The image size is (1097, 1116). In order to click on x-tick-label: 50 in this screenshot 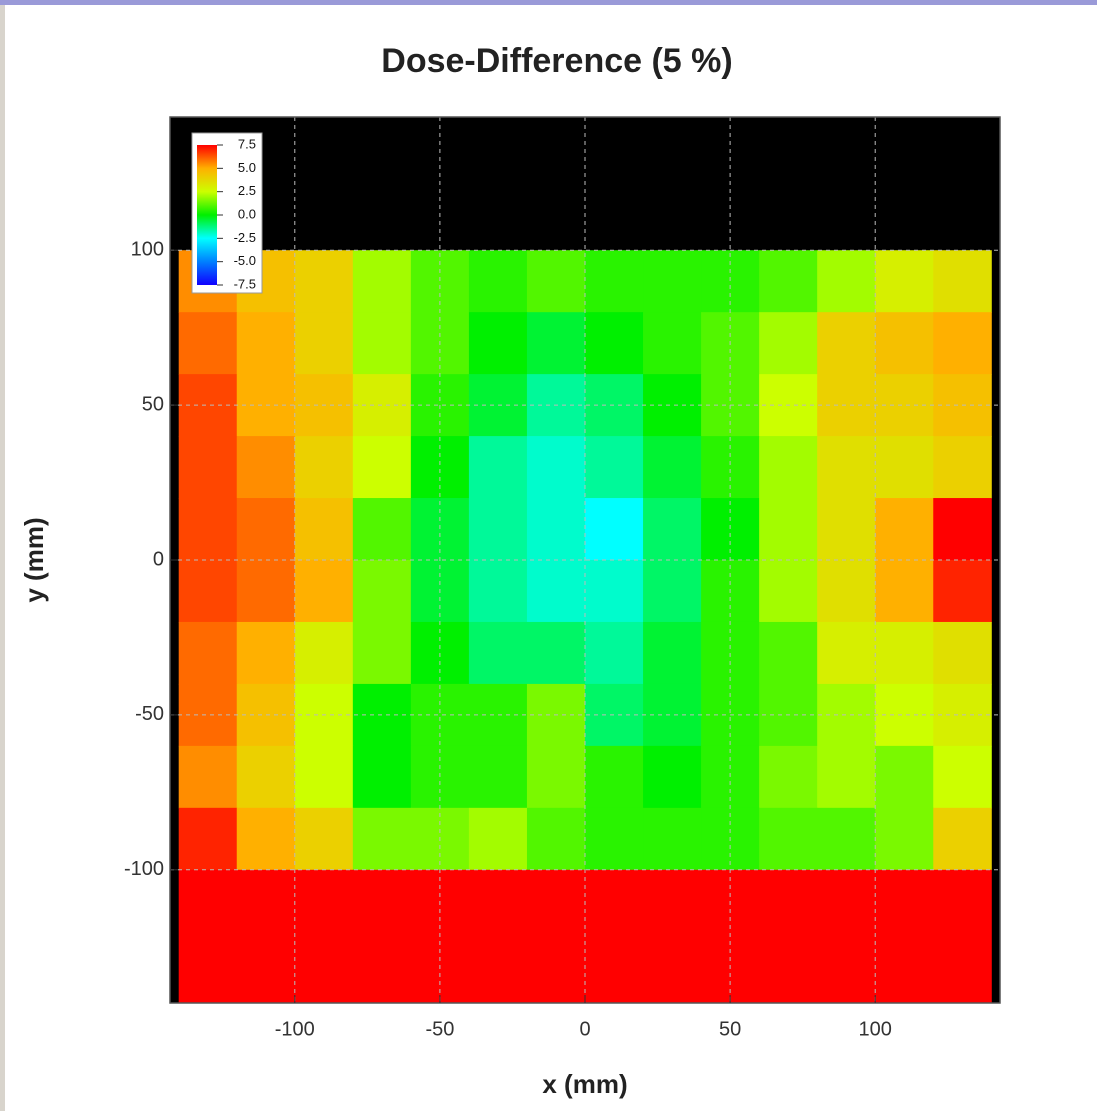, I will do `click(730, 1029)`.